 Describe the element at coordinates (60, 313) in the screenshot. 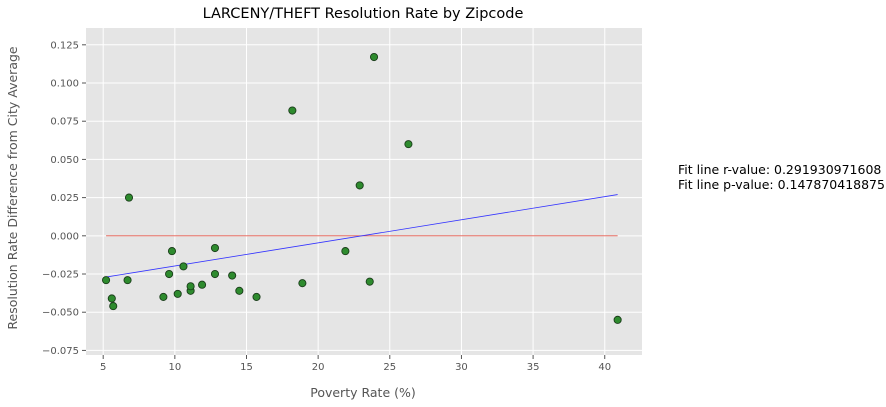

I see `y-tick-label: −0.050` at that location.